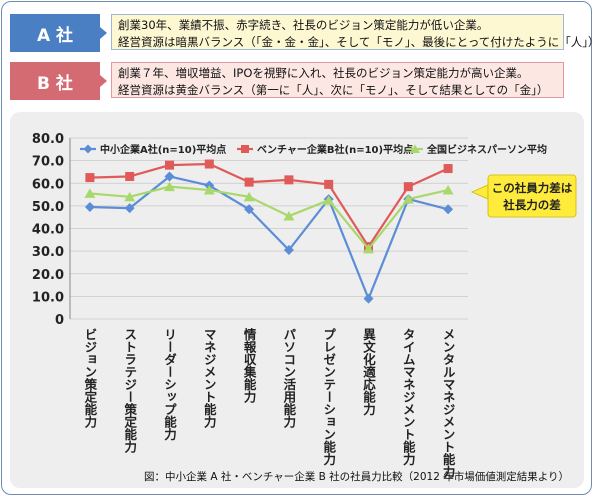 The image size is (593, 496). Describe the element at coordinates (48, 297) in the screenshot. I see `y-tick-label: 10.0` at that location.